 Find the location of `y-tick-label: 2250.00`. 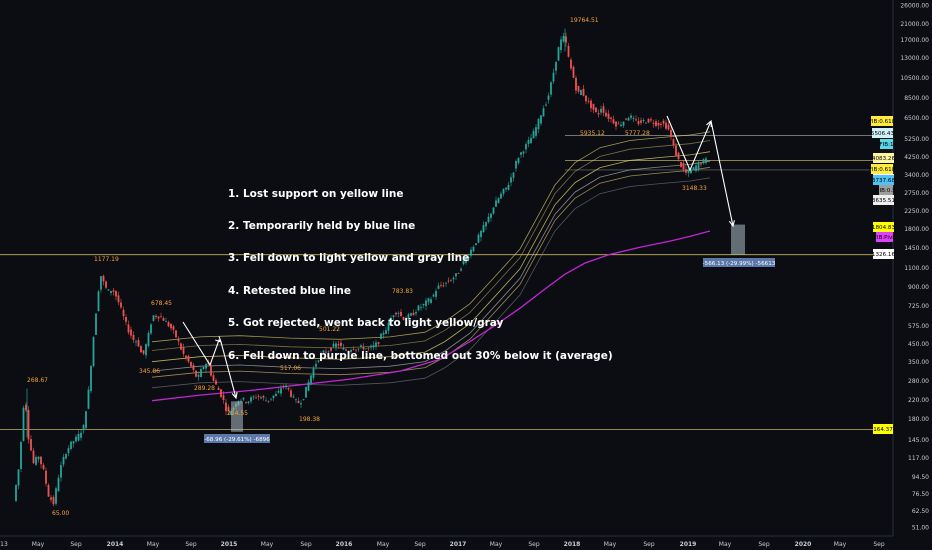

y-tick-label: 2250.00 is located at coordinates (916, 211).